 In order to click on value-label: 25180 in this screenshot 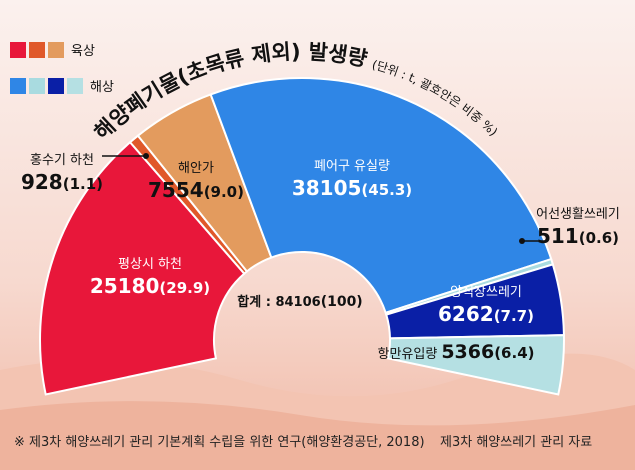, I will do `click(125, 286)`.